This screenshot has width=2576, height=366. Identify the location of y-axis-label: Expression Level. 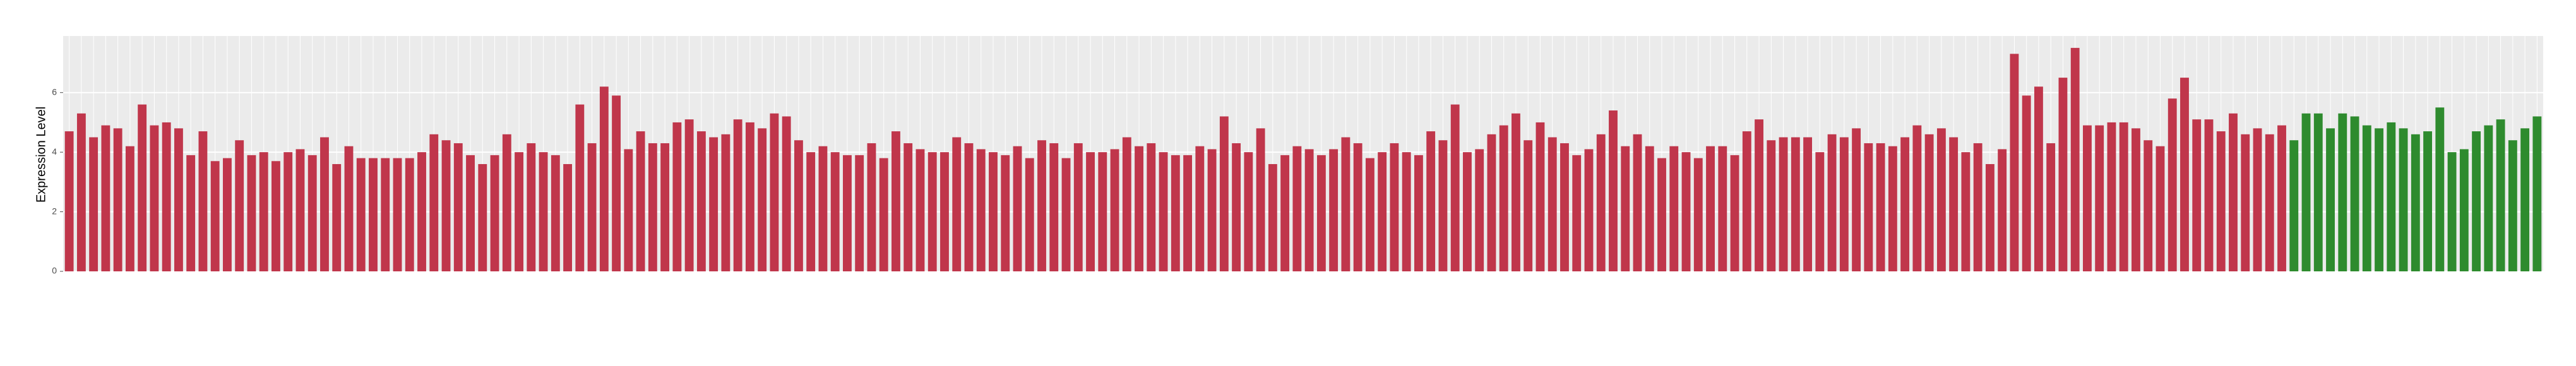
(41, 155).